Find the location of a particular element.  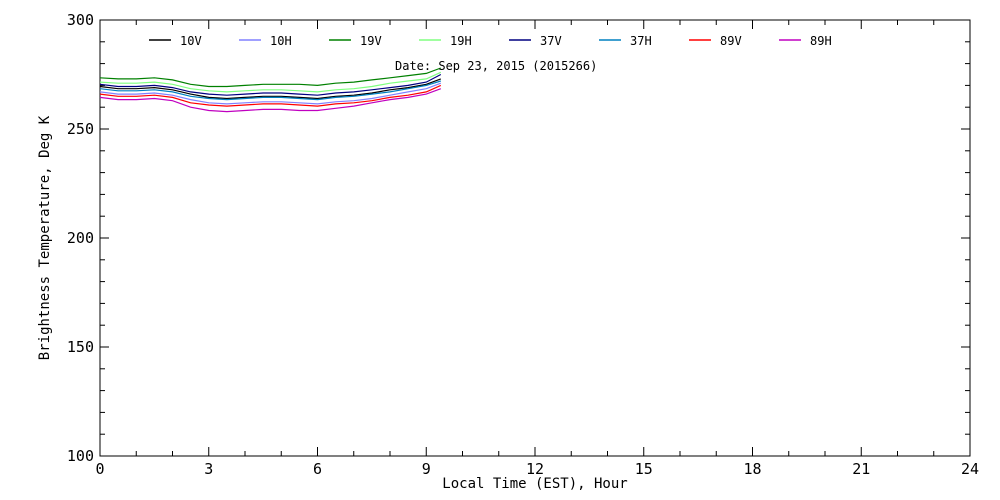

legend-label: 10H is located at coordinates (281, 41).